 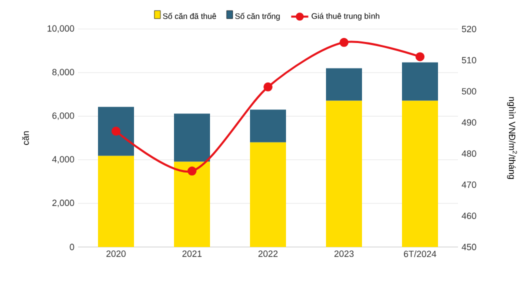 I want to click on y-tick-label: 8,000, so click(x=63, y=72).